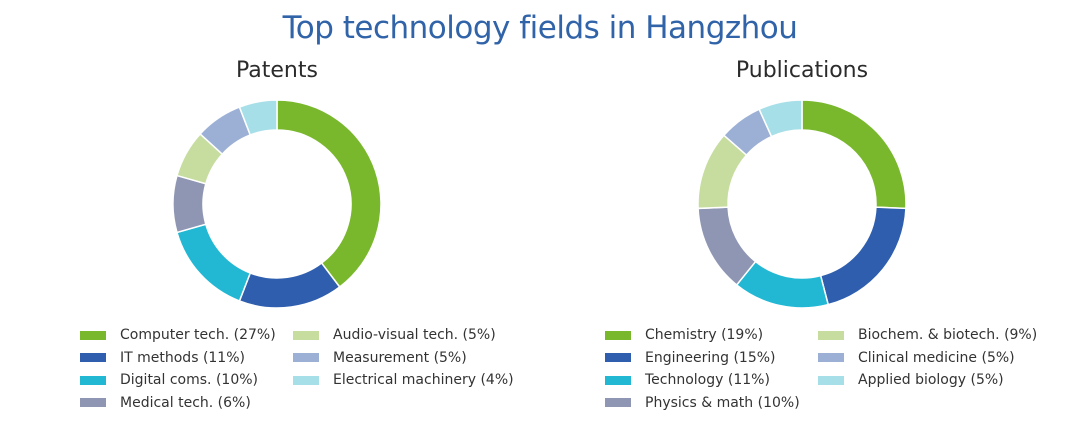 This screenshot has height=425, width=1080. I want to click on legend-item-technology: Technology (11%), so click(687, 380).